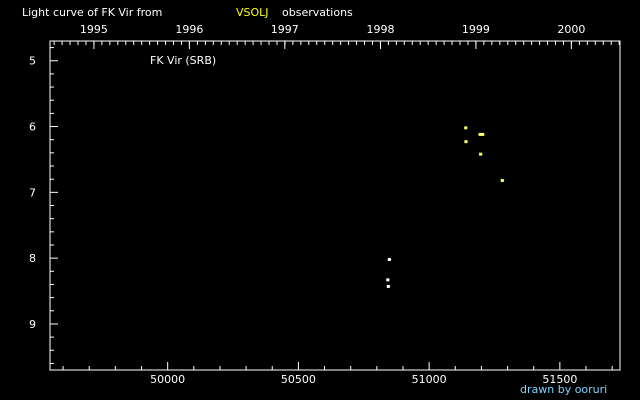 The height and width of the screenshot is (400, 640). Describe the element at coordinates (559, 379) in the screenshot. I see `bottom-tick-label: 51500` at that location.